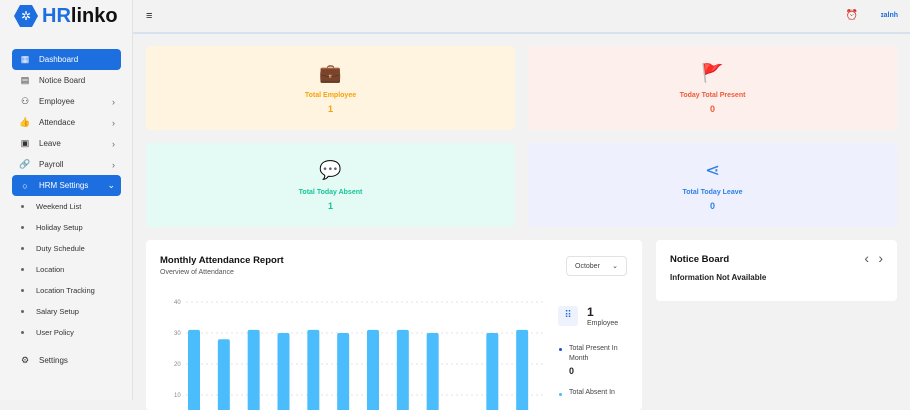 The height and width of the screenshot is (410, 910). I want to click on sidebar-item-notice-board: ▤ Notice Board, so click(66, 80).